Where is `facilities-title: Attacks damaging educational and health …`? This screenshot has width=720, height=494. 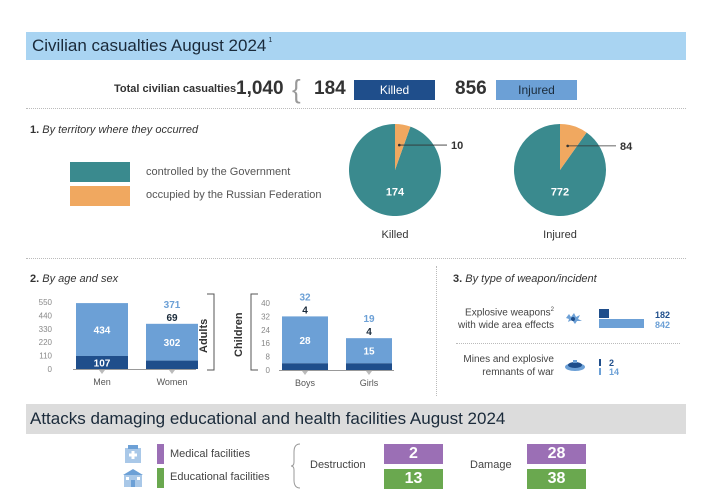
facilities-title: Attacks damaging educational and health … is located at coordinates (268, 418).